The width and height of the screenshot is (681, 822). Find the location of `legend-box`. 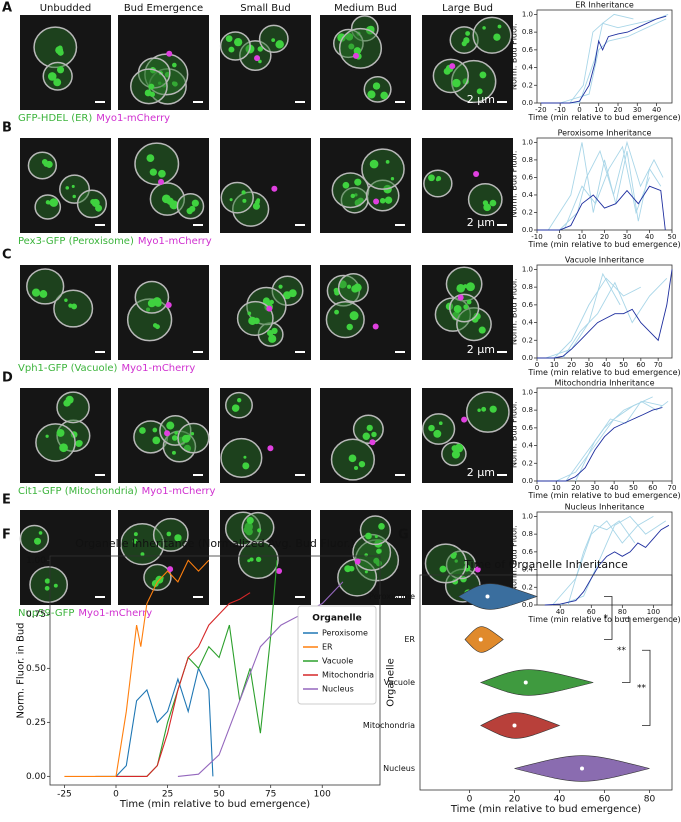

legend-box is located at coordinates (337, 655).